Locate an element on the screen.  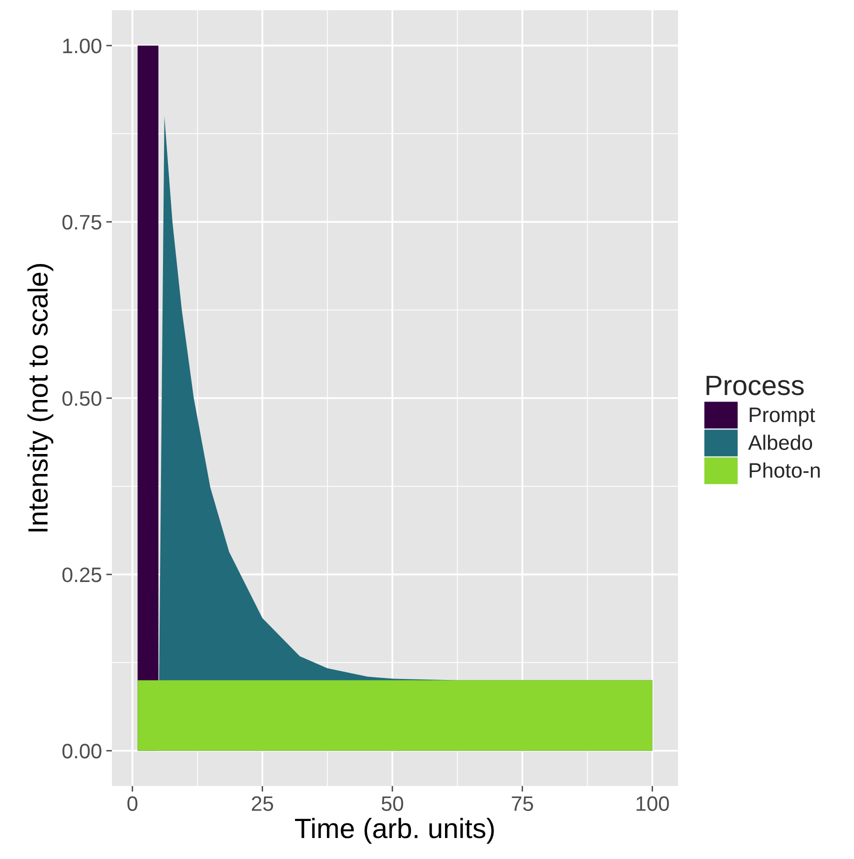
y-tick-label: 1.00 is located at coordinates (82, 46).